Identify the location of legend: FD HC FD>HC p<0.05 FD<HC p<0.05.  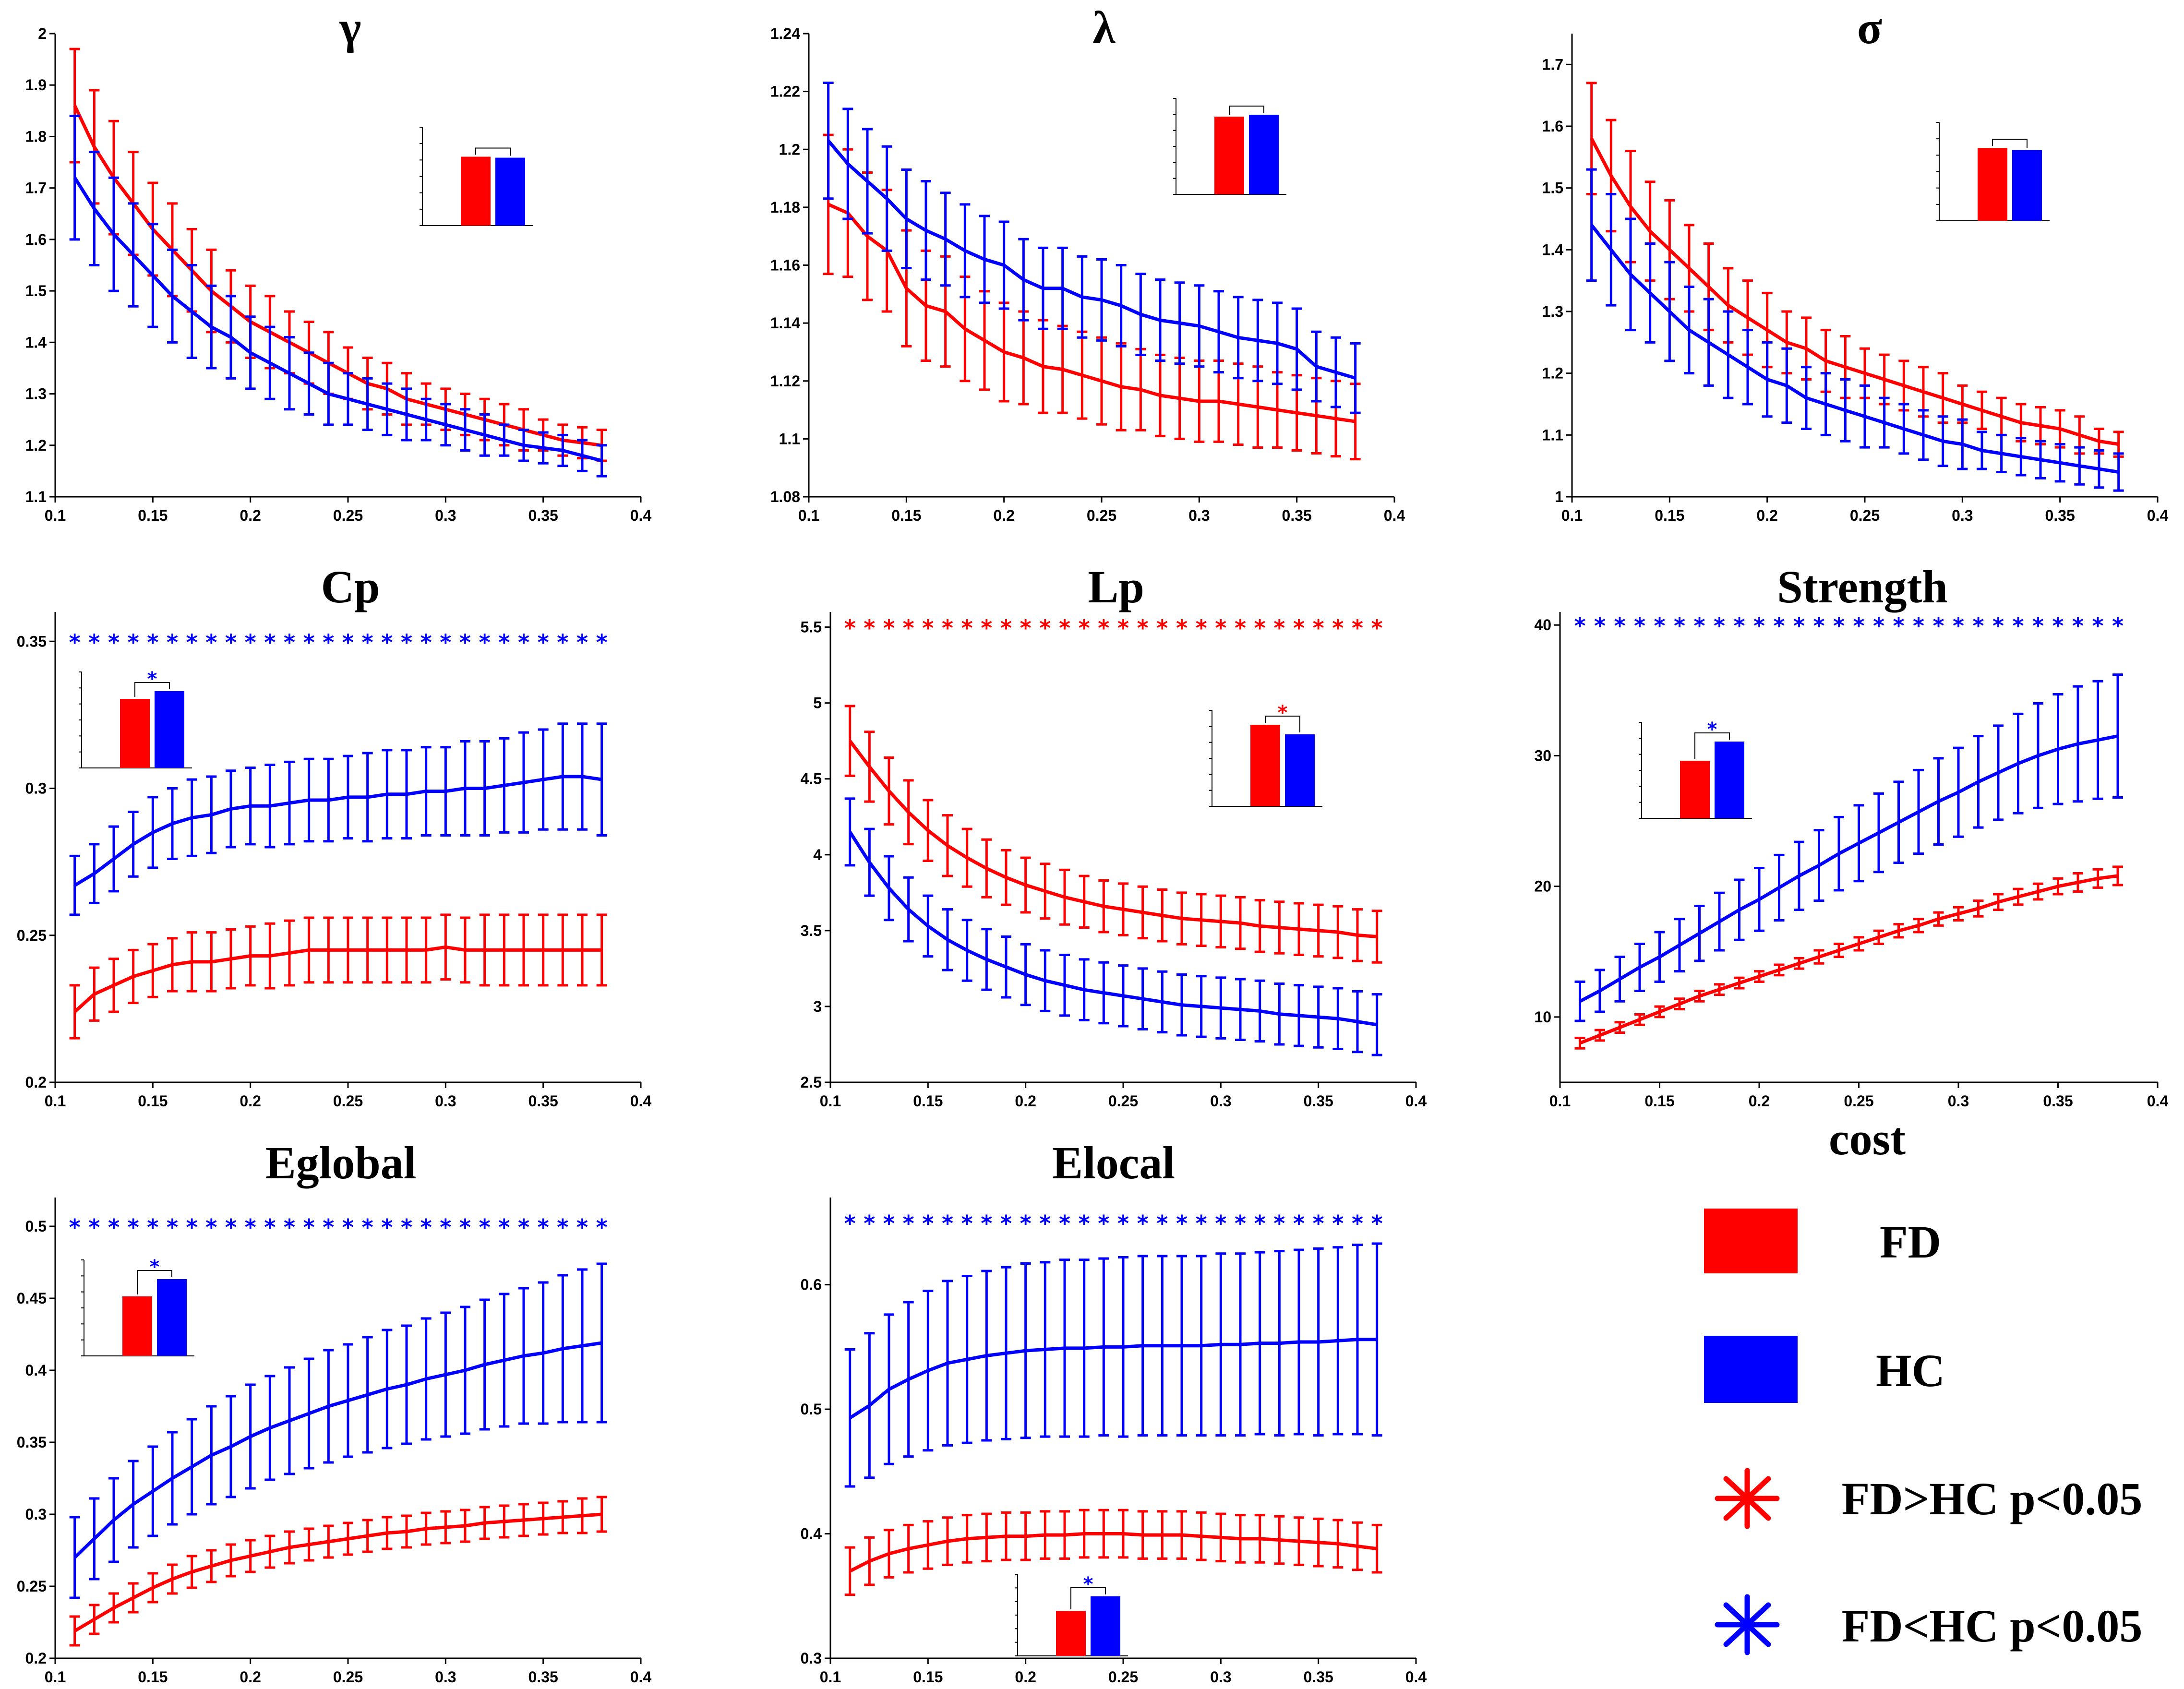
(1923, 1432).